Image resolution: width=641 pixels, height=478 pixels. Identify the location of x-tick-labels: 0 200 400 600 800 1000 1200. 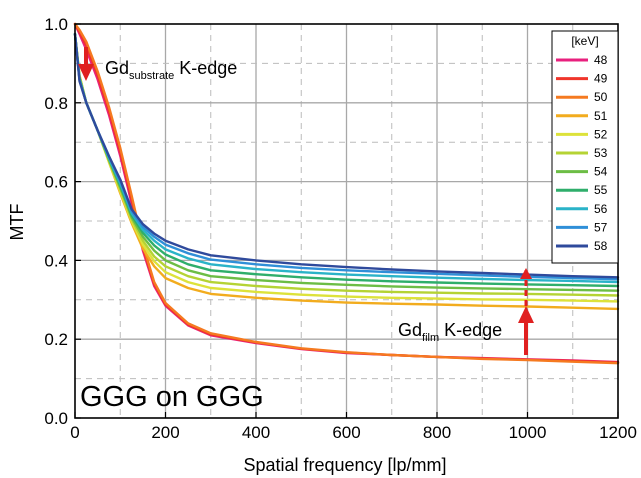
(353, 432).